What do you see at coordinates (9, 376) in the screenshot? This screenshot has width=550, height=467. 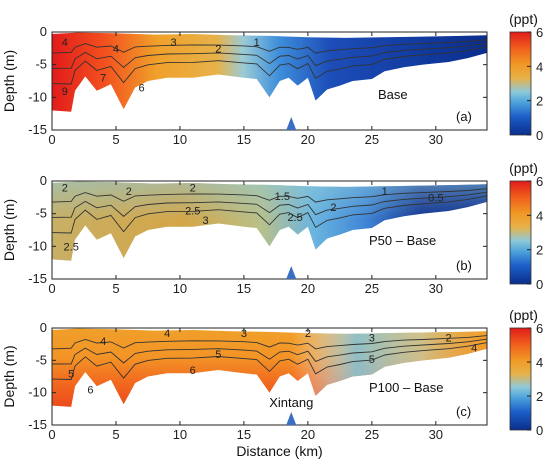 I see `panel-c-ylabel: Depth (m)` at bounding box center [9, 376].